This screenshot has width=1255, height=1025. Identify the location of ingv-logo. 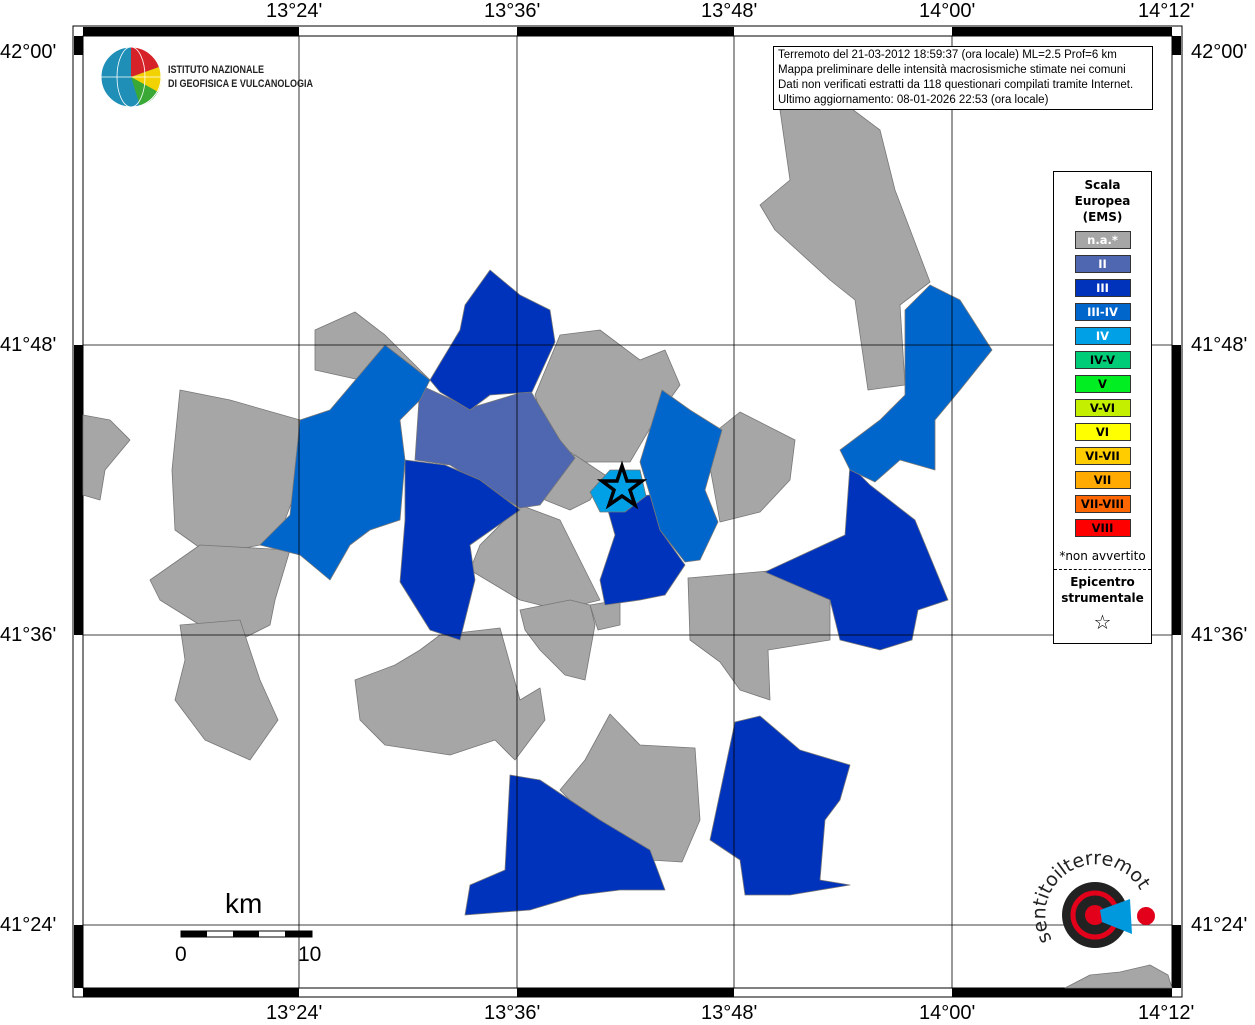
(131, 77).